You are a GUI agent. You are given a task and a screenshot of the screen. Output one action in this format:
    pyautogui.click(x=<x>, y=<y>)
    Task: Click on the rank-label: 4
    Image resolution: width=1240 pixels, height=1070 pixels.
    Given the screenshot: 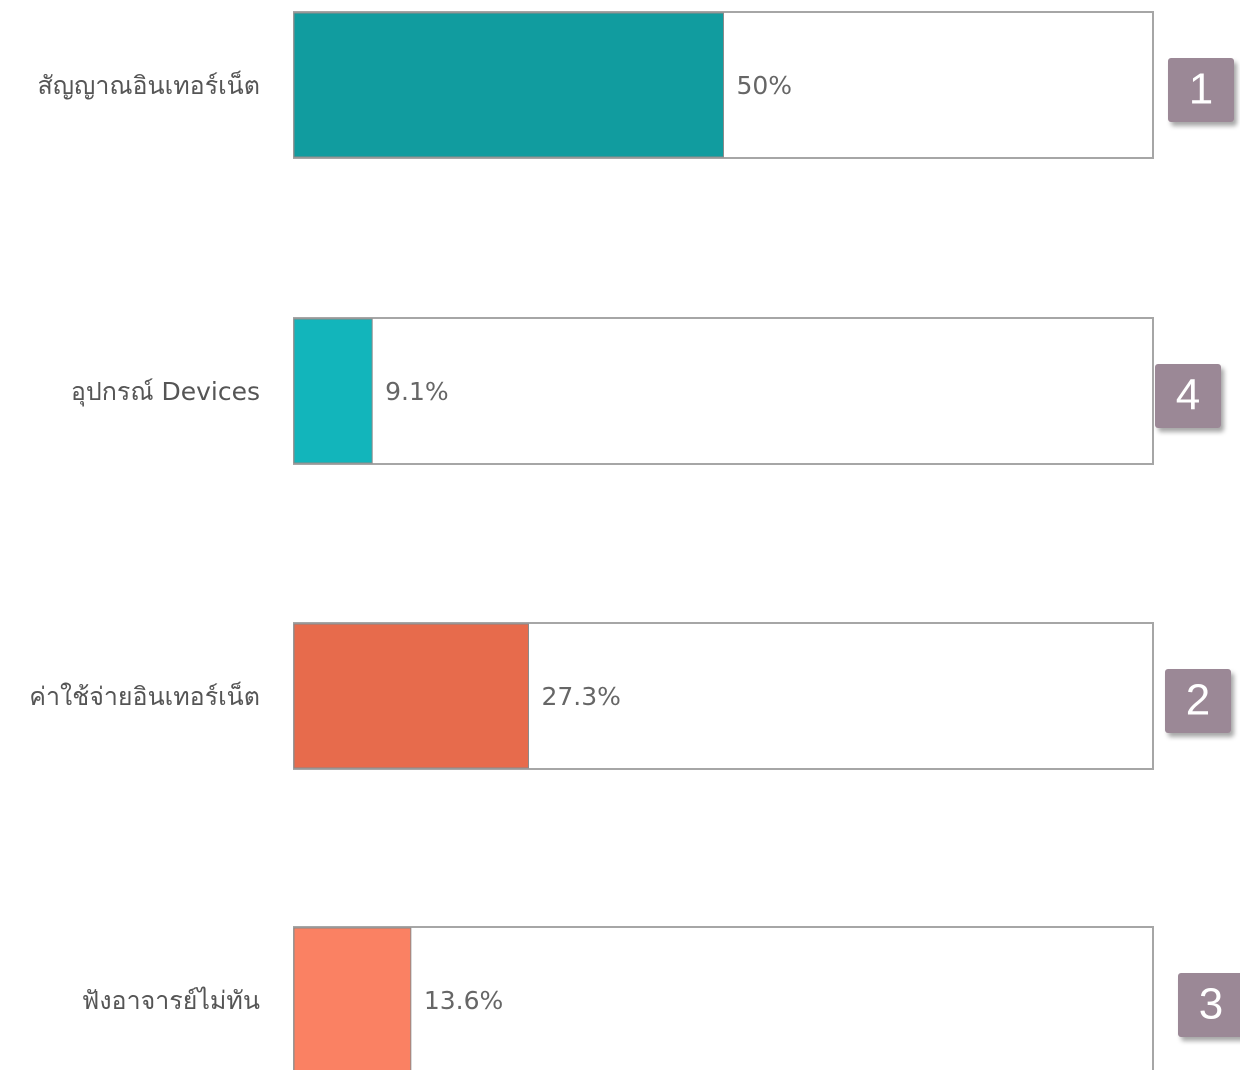 What is the action you would take?
    pyautogui.click(x=1188, y=395)
    